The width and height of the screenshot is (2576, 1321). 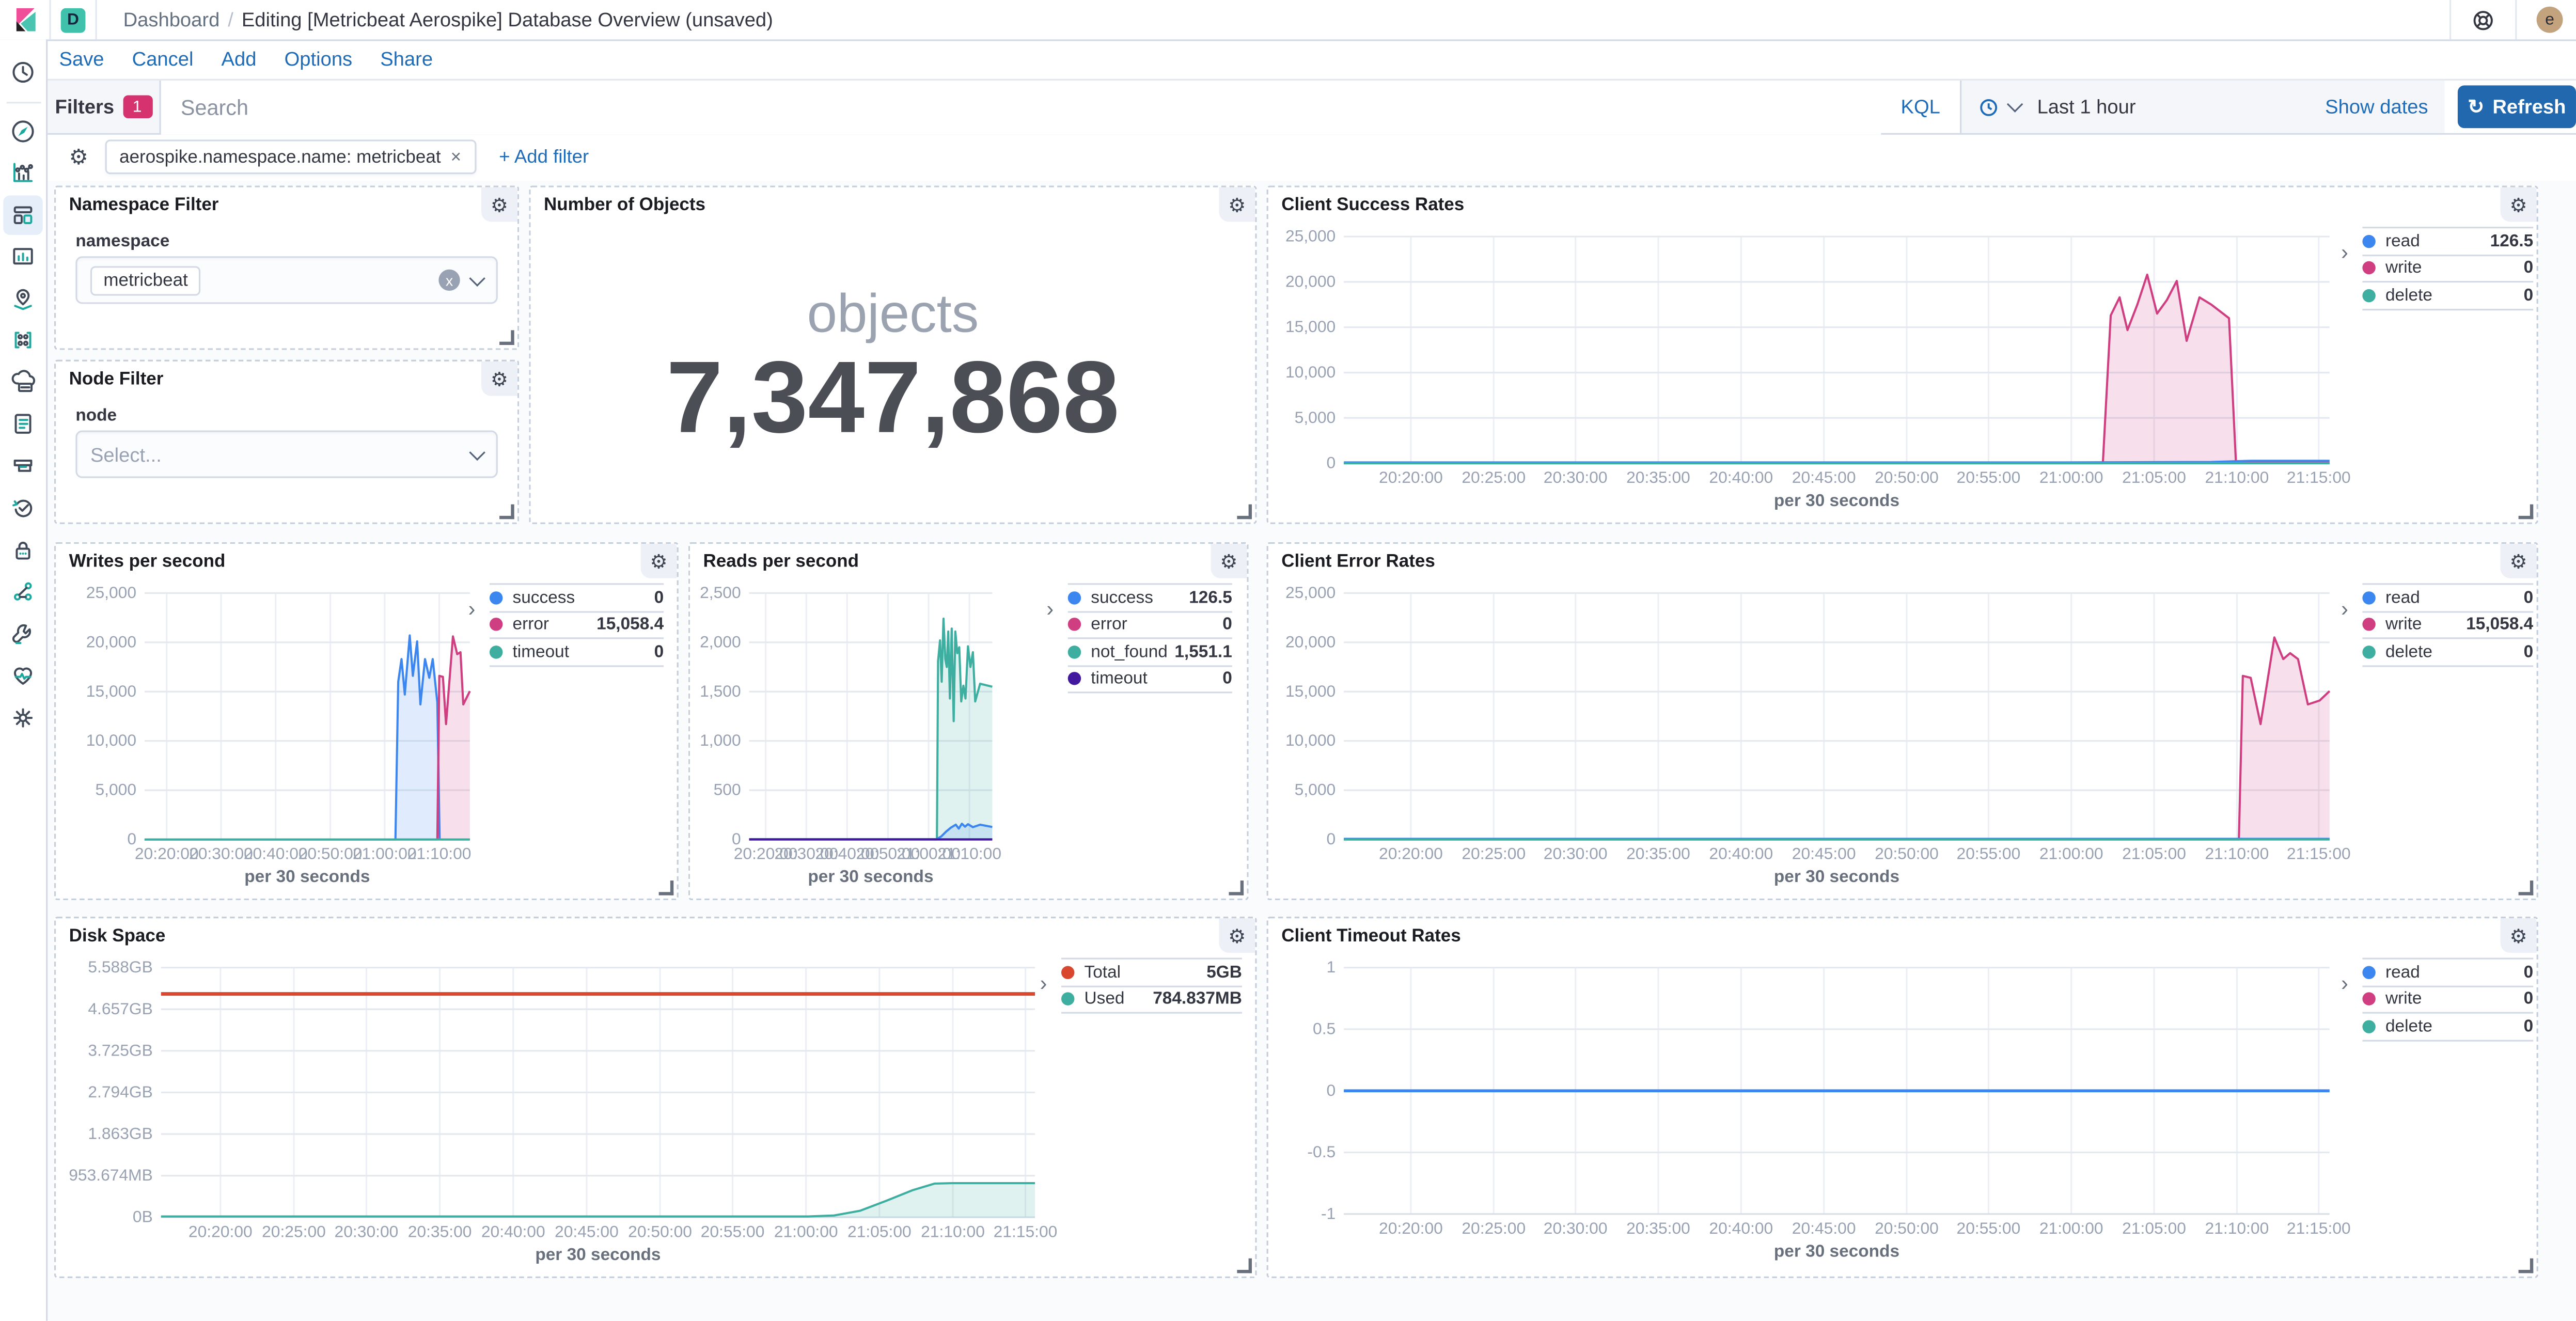 I want to click on sidebar-item-maps, so click(x=22, y=298).